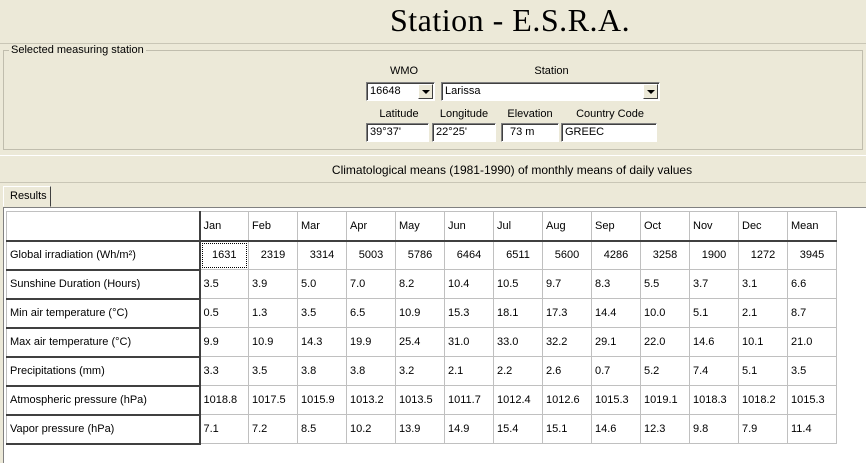  I want to click on table-cell: 0.7, so click(616, 371).